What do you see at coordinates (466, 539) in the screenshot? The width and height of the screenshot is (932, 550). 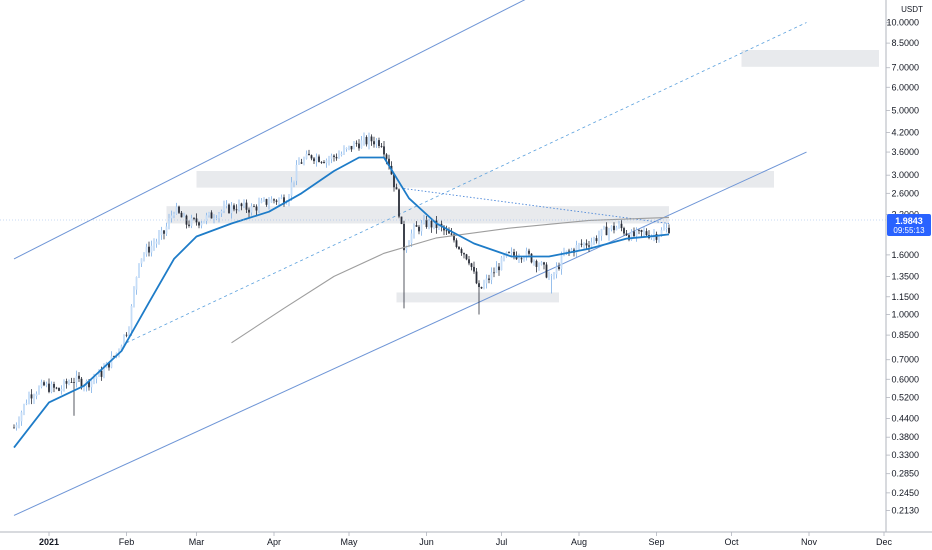 I see `x-axis: 2021 Feb Mar Apr May Jun Jul Aug Sep Oct Nov Dec` at bounding box center [466, 539].